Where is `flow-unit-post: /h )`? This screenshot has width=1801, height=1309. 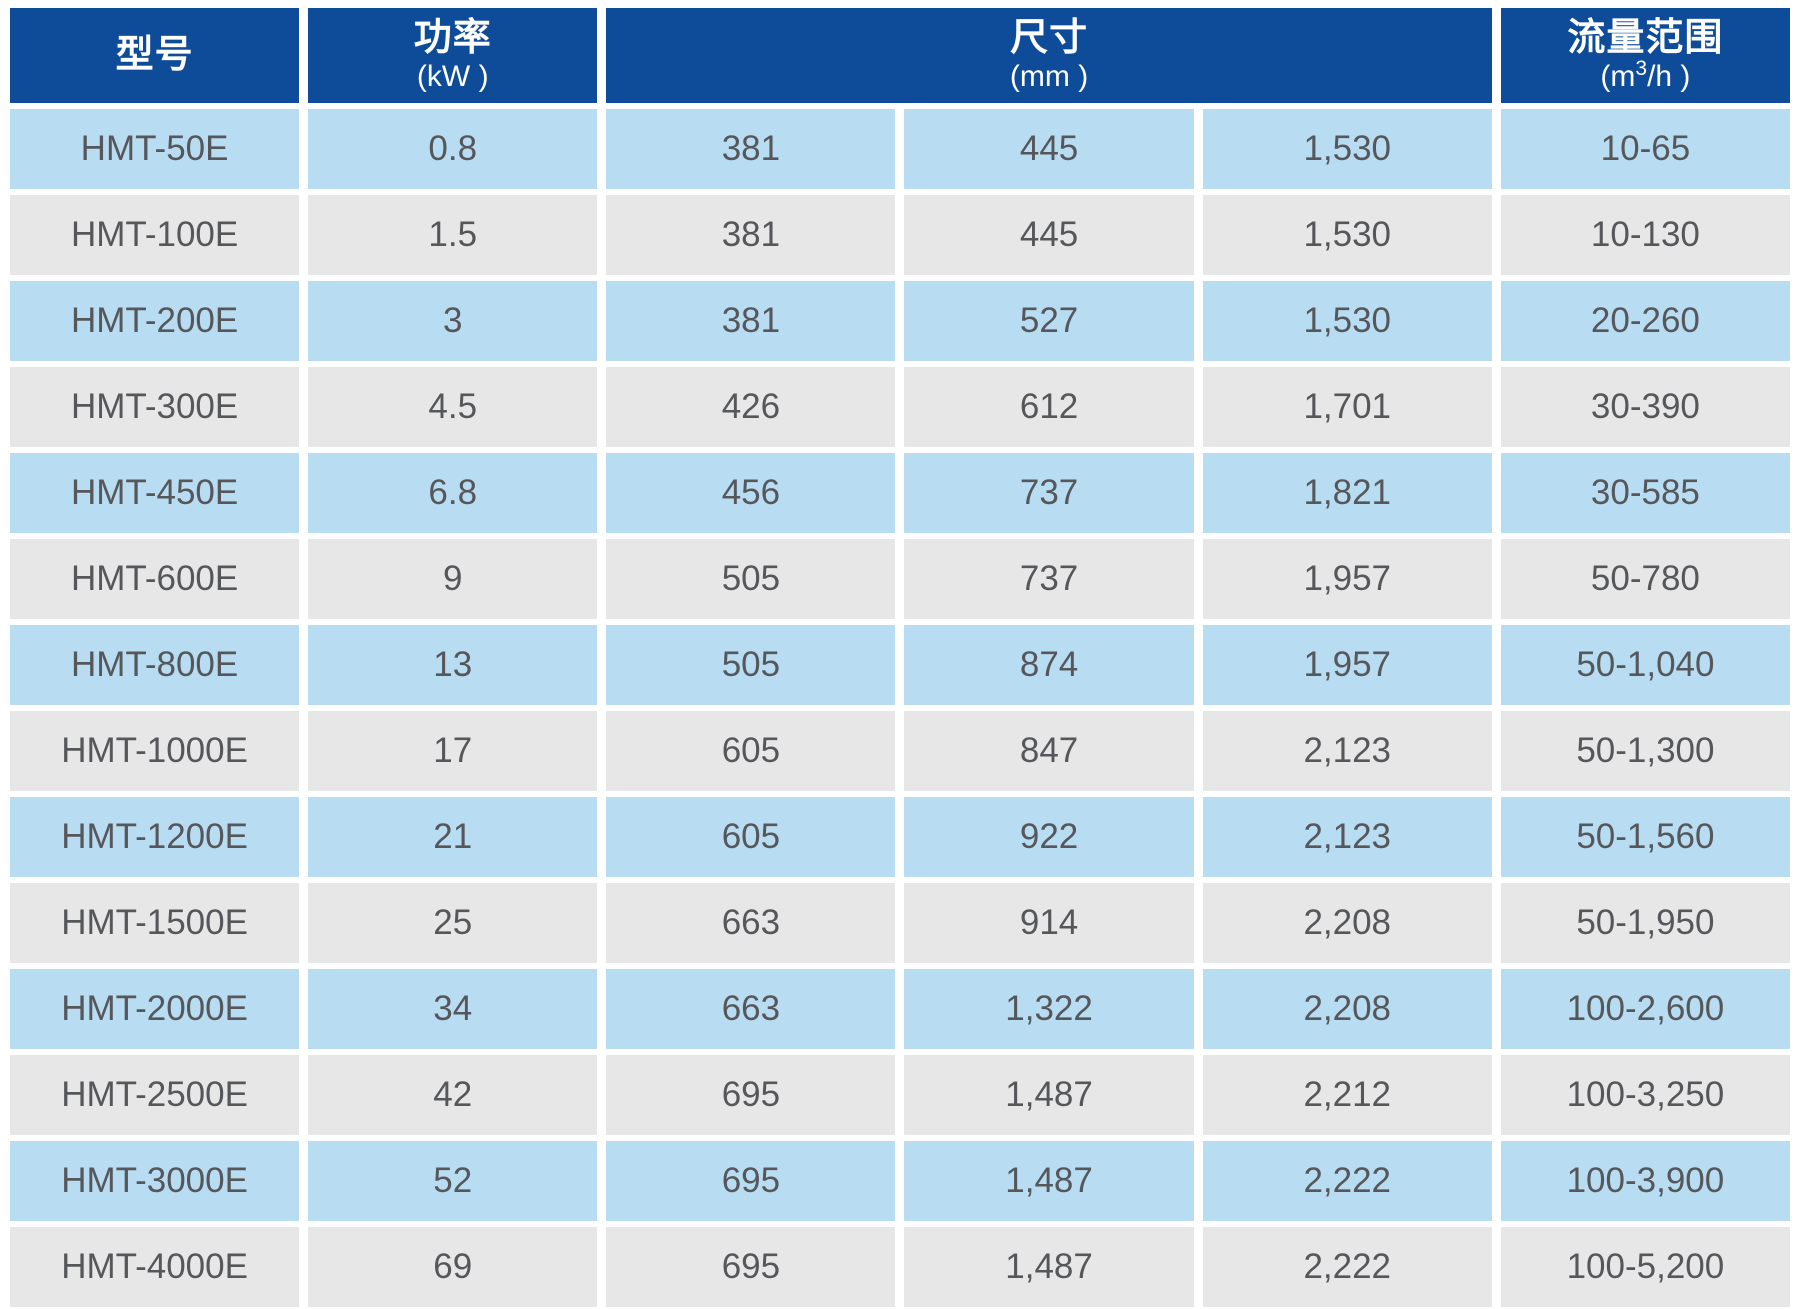 flow-unit-post: /h ) is located at coordinates (1669, 76).